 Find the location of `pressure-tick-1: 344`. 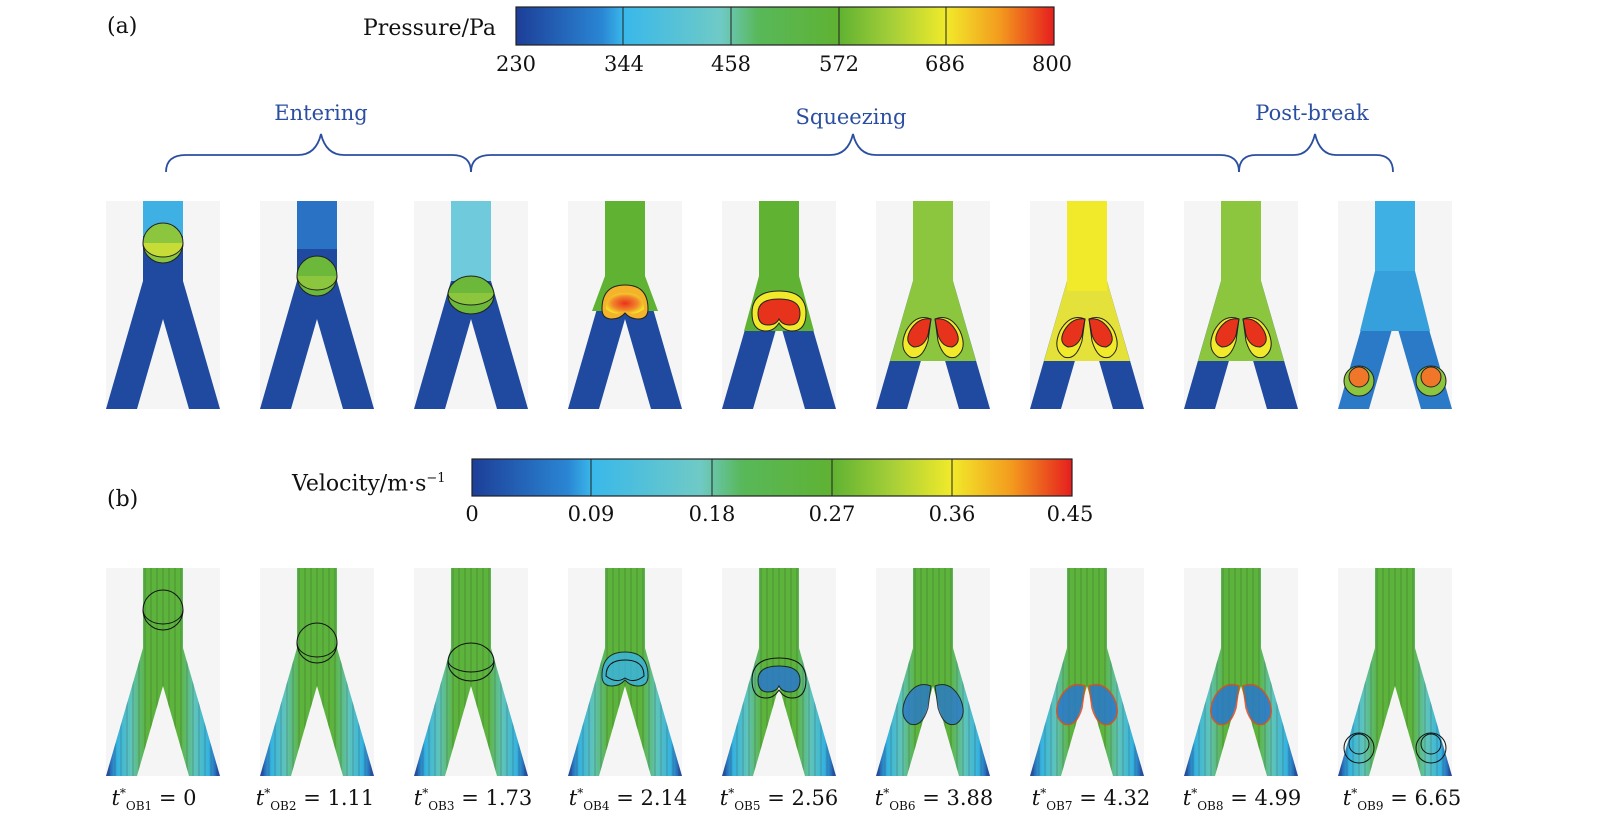

pressure-tick-1: 344 is located at coordinates (624, 64).